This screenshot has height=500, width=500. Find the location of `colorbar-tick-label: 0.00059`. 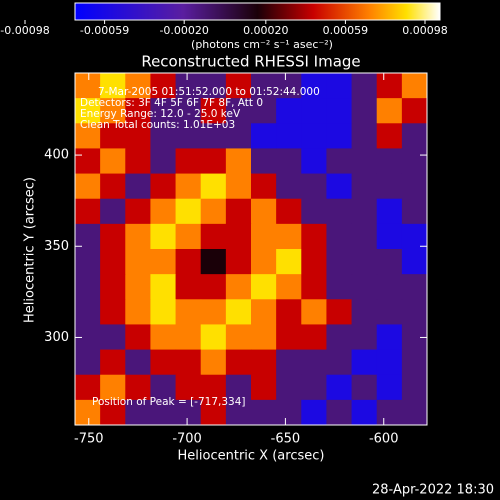

colorbar-tick-label: 0.00059 is located at coordinates (346, 30).